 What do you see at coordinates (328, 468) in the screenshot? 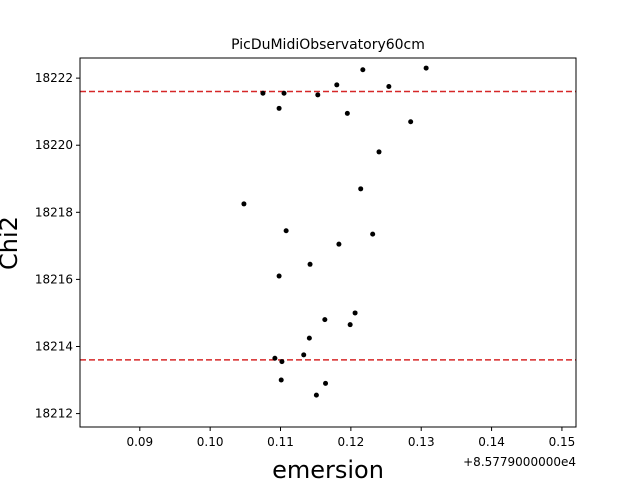
I see `x-axis-label: emersion` at bounding box center [328, 468].